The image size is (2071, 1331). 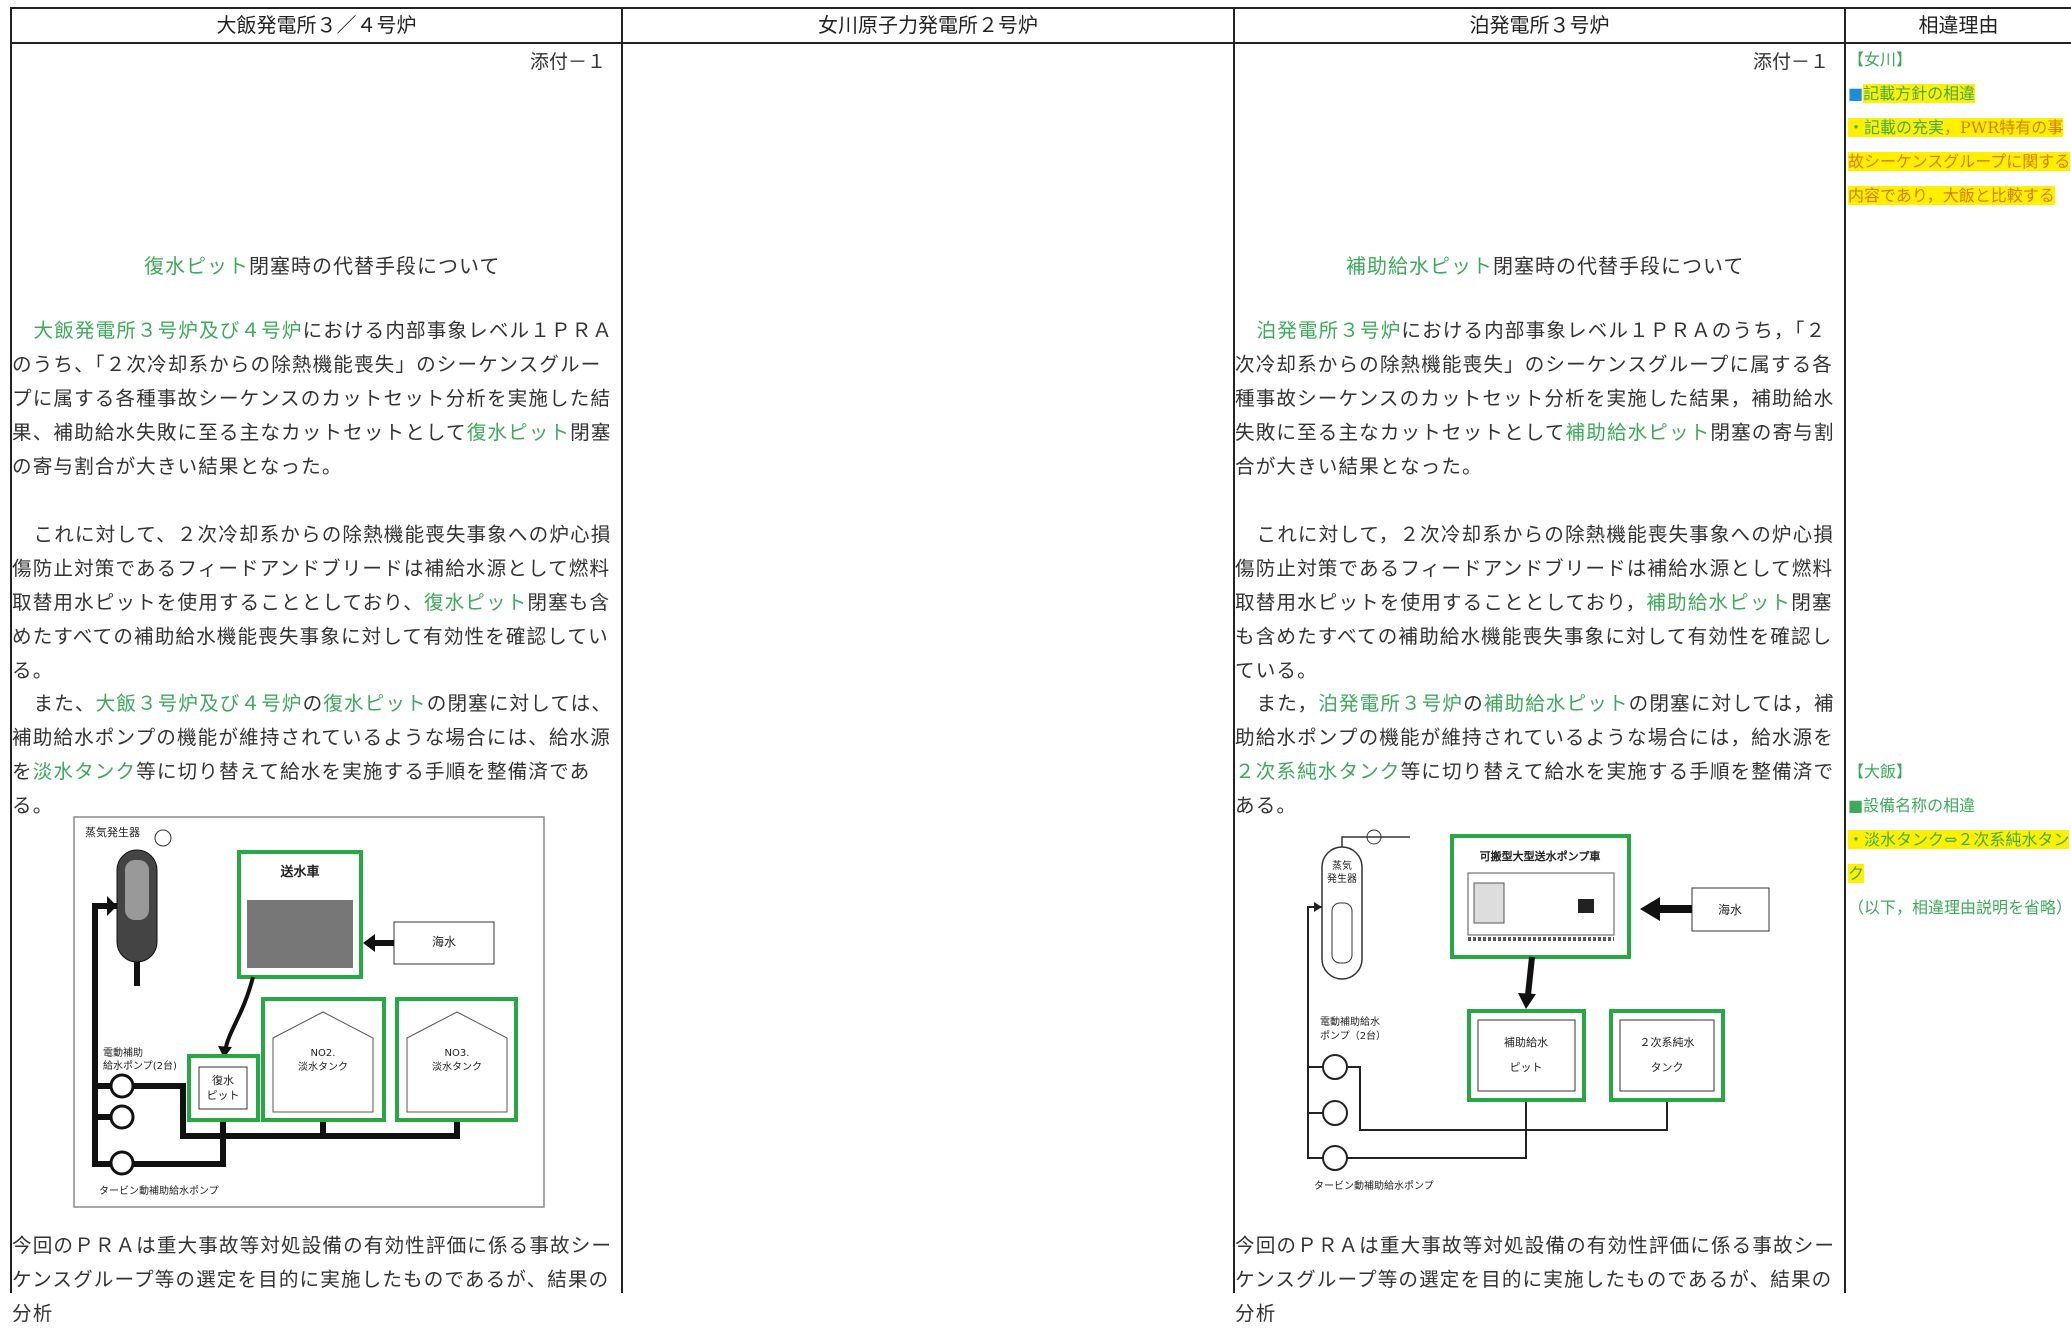 What do you see at coordinates (163, 838) in the screenshot?
I see `valve` at bounding box center [163, 838].